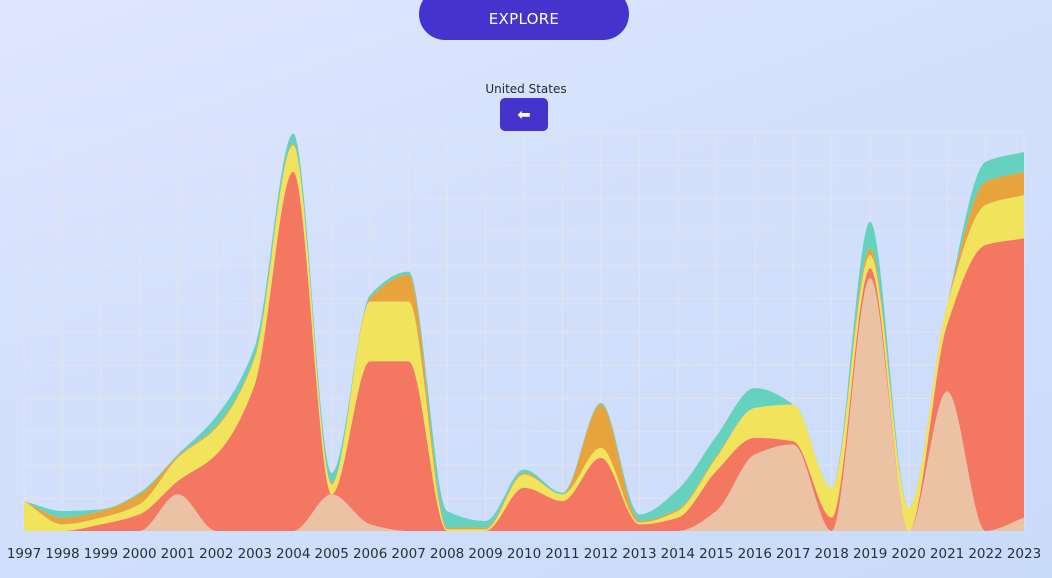 The height and width of the screenshot is (578, 1052). What do you see at coordinates (485, 554) in the screenshot?
I see `x-tick-label: 2009` at bounding box center [485, 554].